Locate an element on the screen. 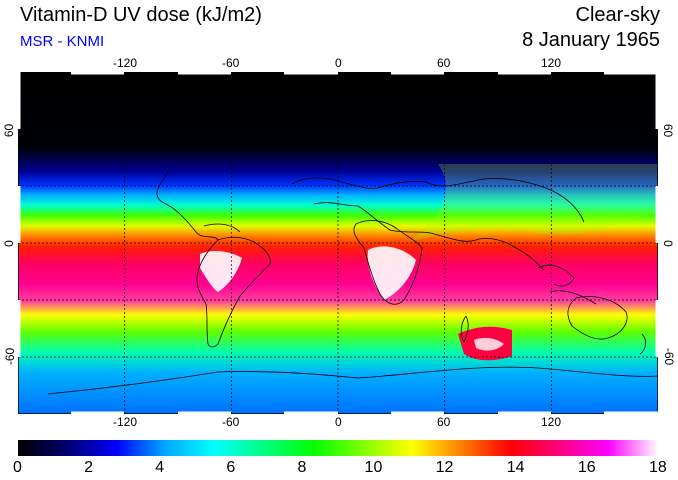  colorbar-tick-label: 4 is located at coordinates (160, 467).